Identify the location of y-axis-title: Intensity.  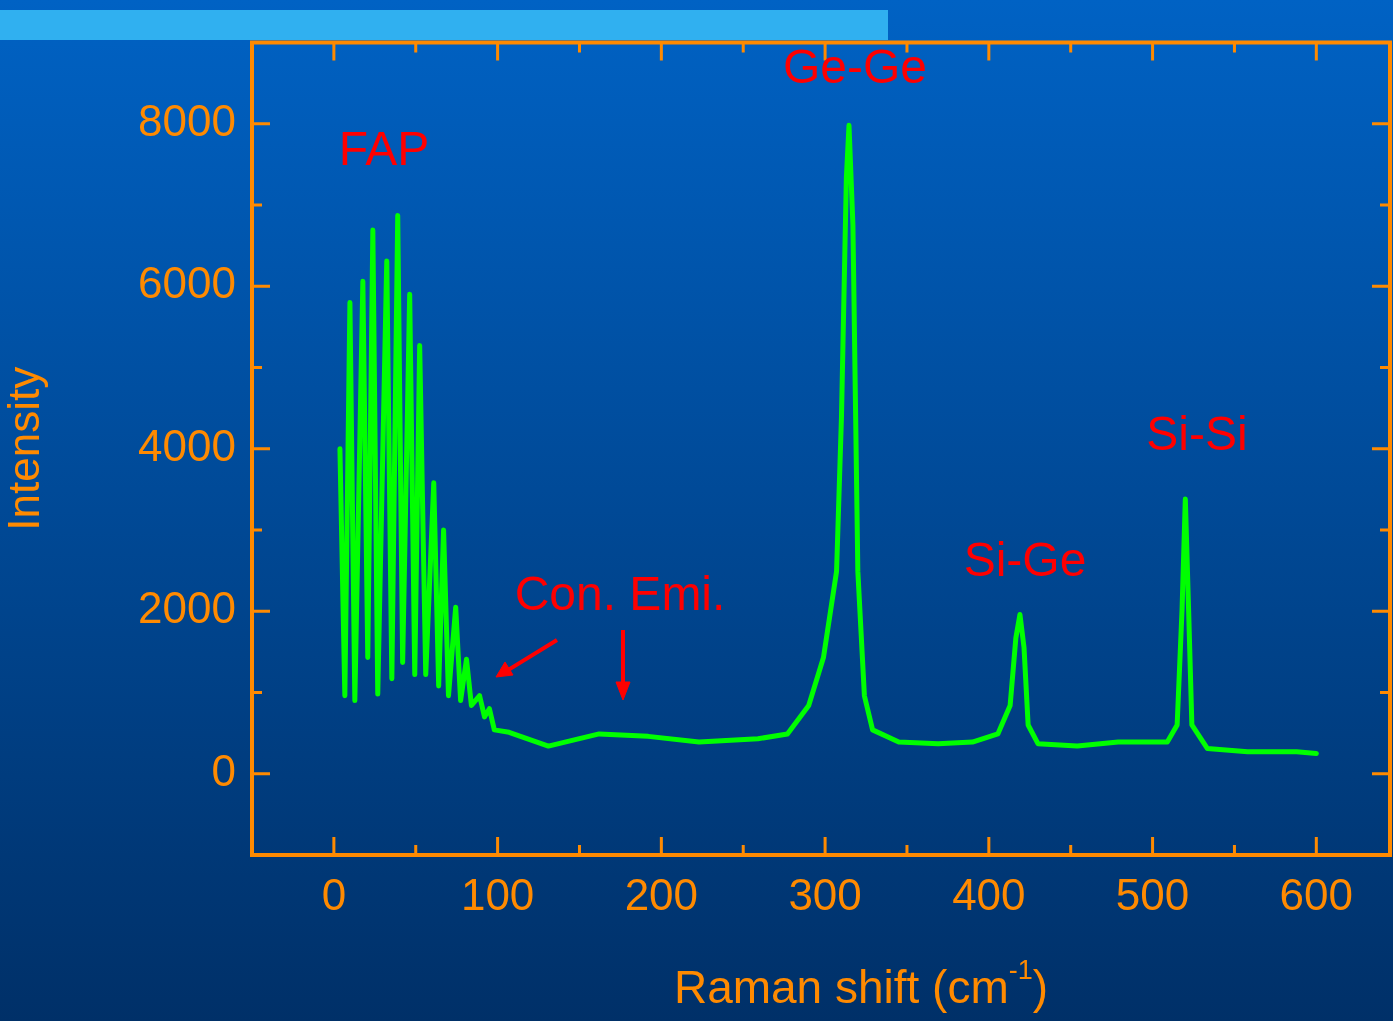
(24, 448).